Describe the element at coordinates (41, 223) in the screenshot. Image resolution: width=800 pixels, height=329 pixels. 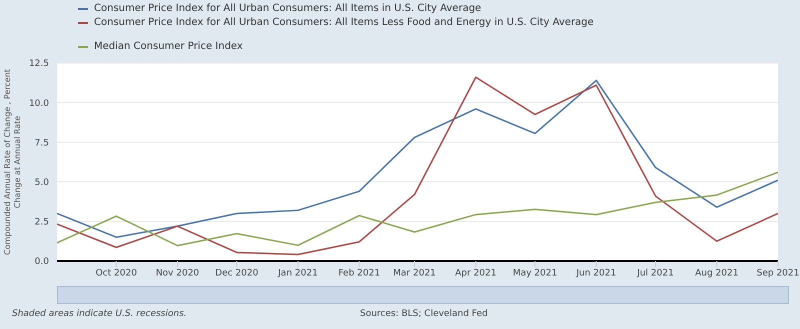
I see `y-tick-label: 2.5` at that location.